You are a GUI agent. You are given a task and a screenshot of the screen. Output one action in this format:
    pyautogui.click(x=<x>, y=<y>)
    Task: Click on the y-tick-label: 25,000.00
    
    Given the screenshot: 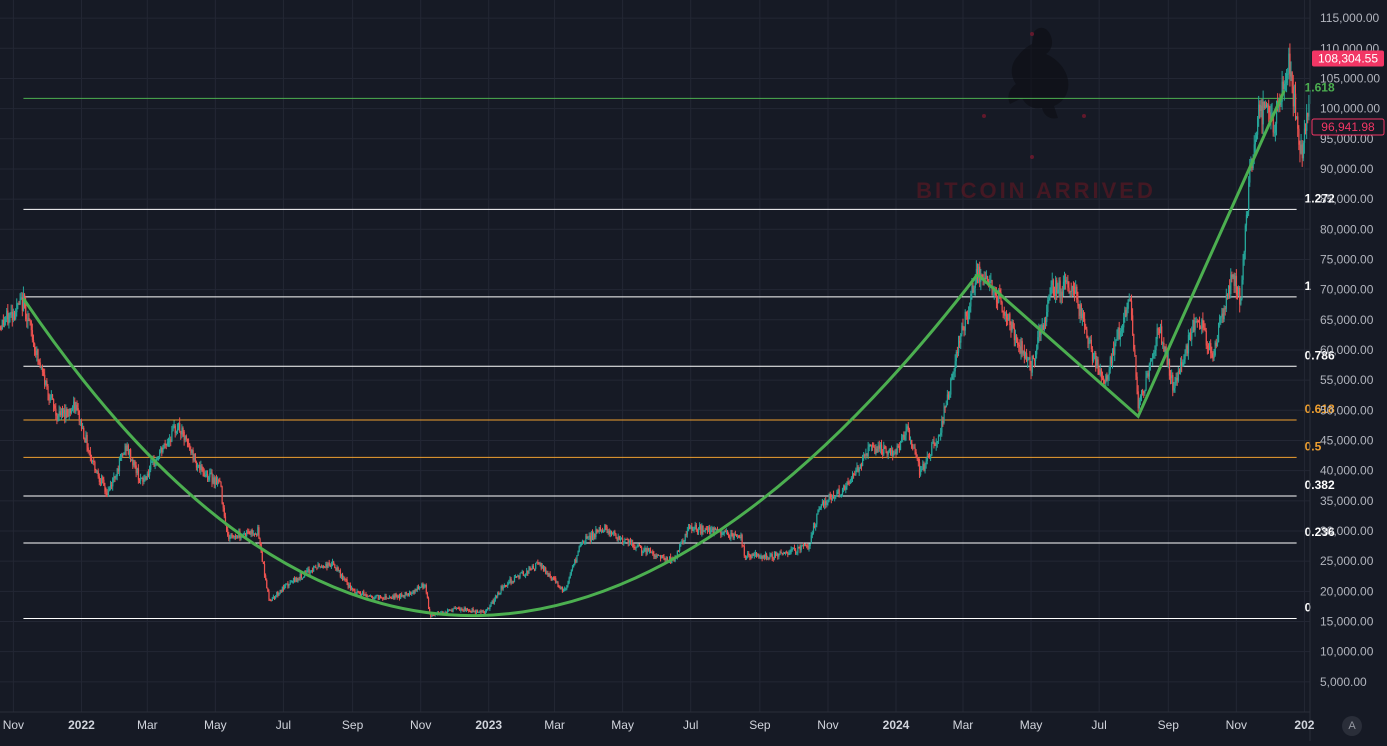 What is the action you would take?
    pyautogui.click(x=1347, y=561)
    